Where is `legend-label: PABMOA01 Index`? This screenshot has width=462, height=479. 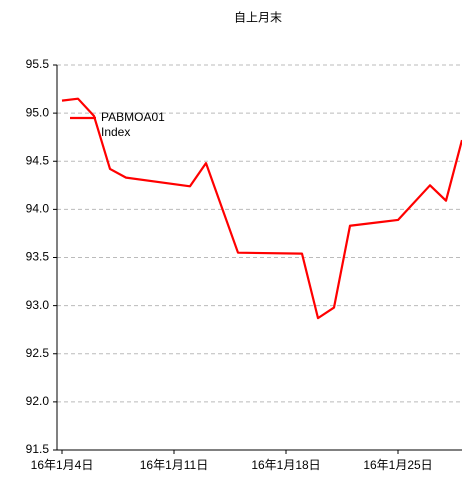
legend-label: PABMOA01 Index is located at coordinates (133, 124).